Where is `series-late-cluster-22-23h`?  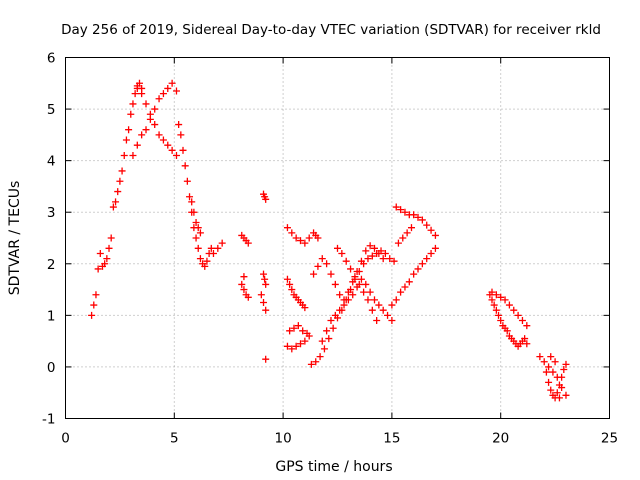
series-late-cluster-22-23h is located at coordinates (553, 377).